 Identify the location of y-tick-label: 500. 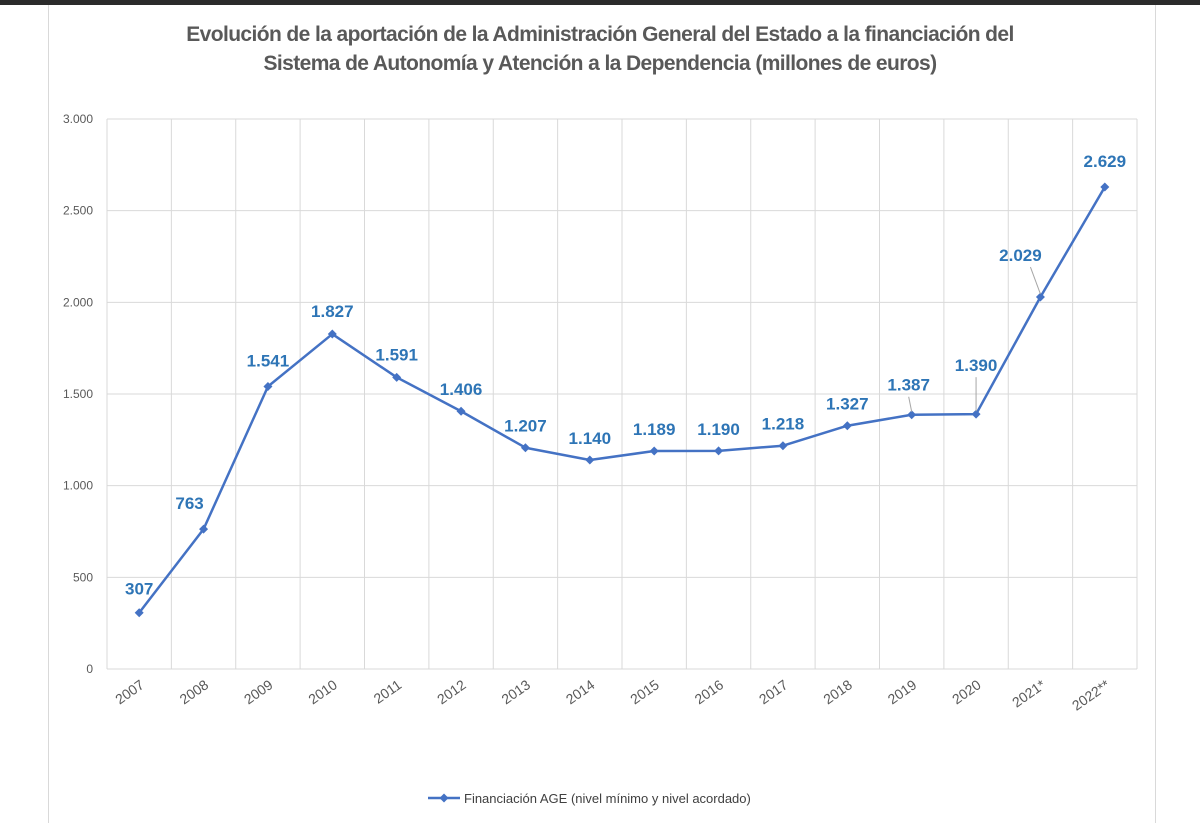
(83, 577).